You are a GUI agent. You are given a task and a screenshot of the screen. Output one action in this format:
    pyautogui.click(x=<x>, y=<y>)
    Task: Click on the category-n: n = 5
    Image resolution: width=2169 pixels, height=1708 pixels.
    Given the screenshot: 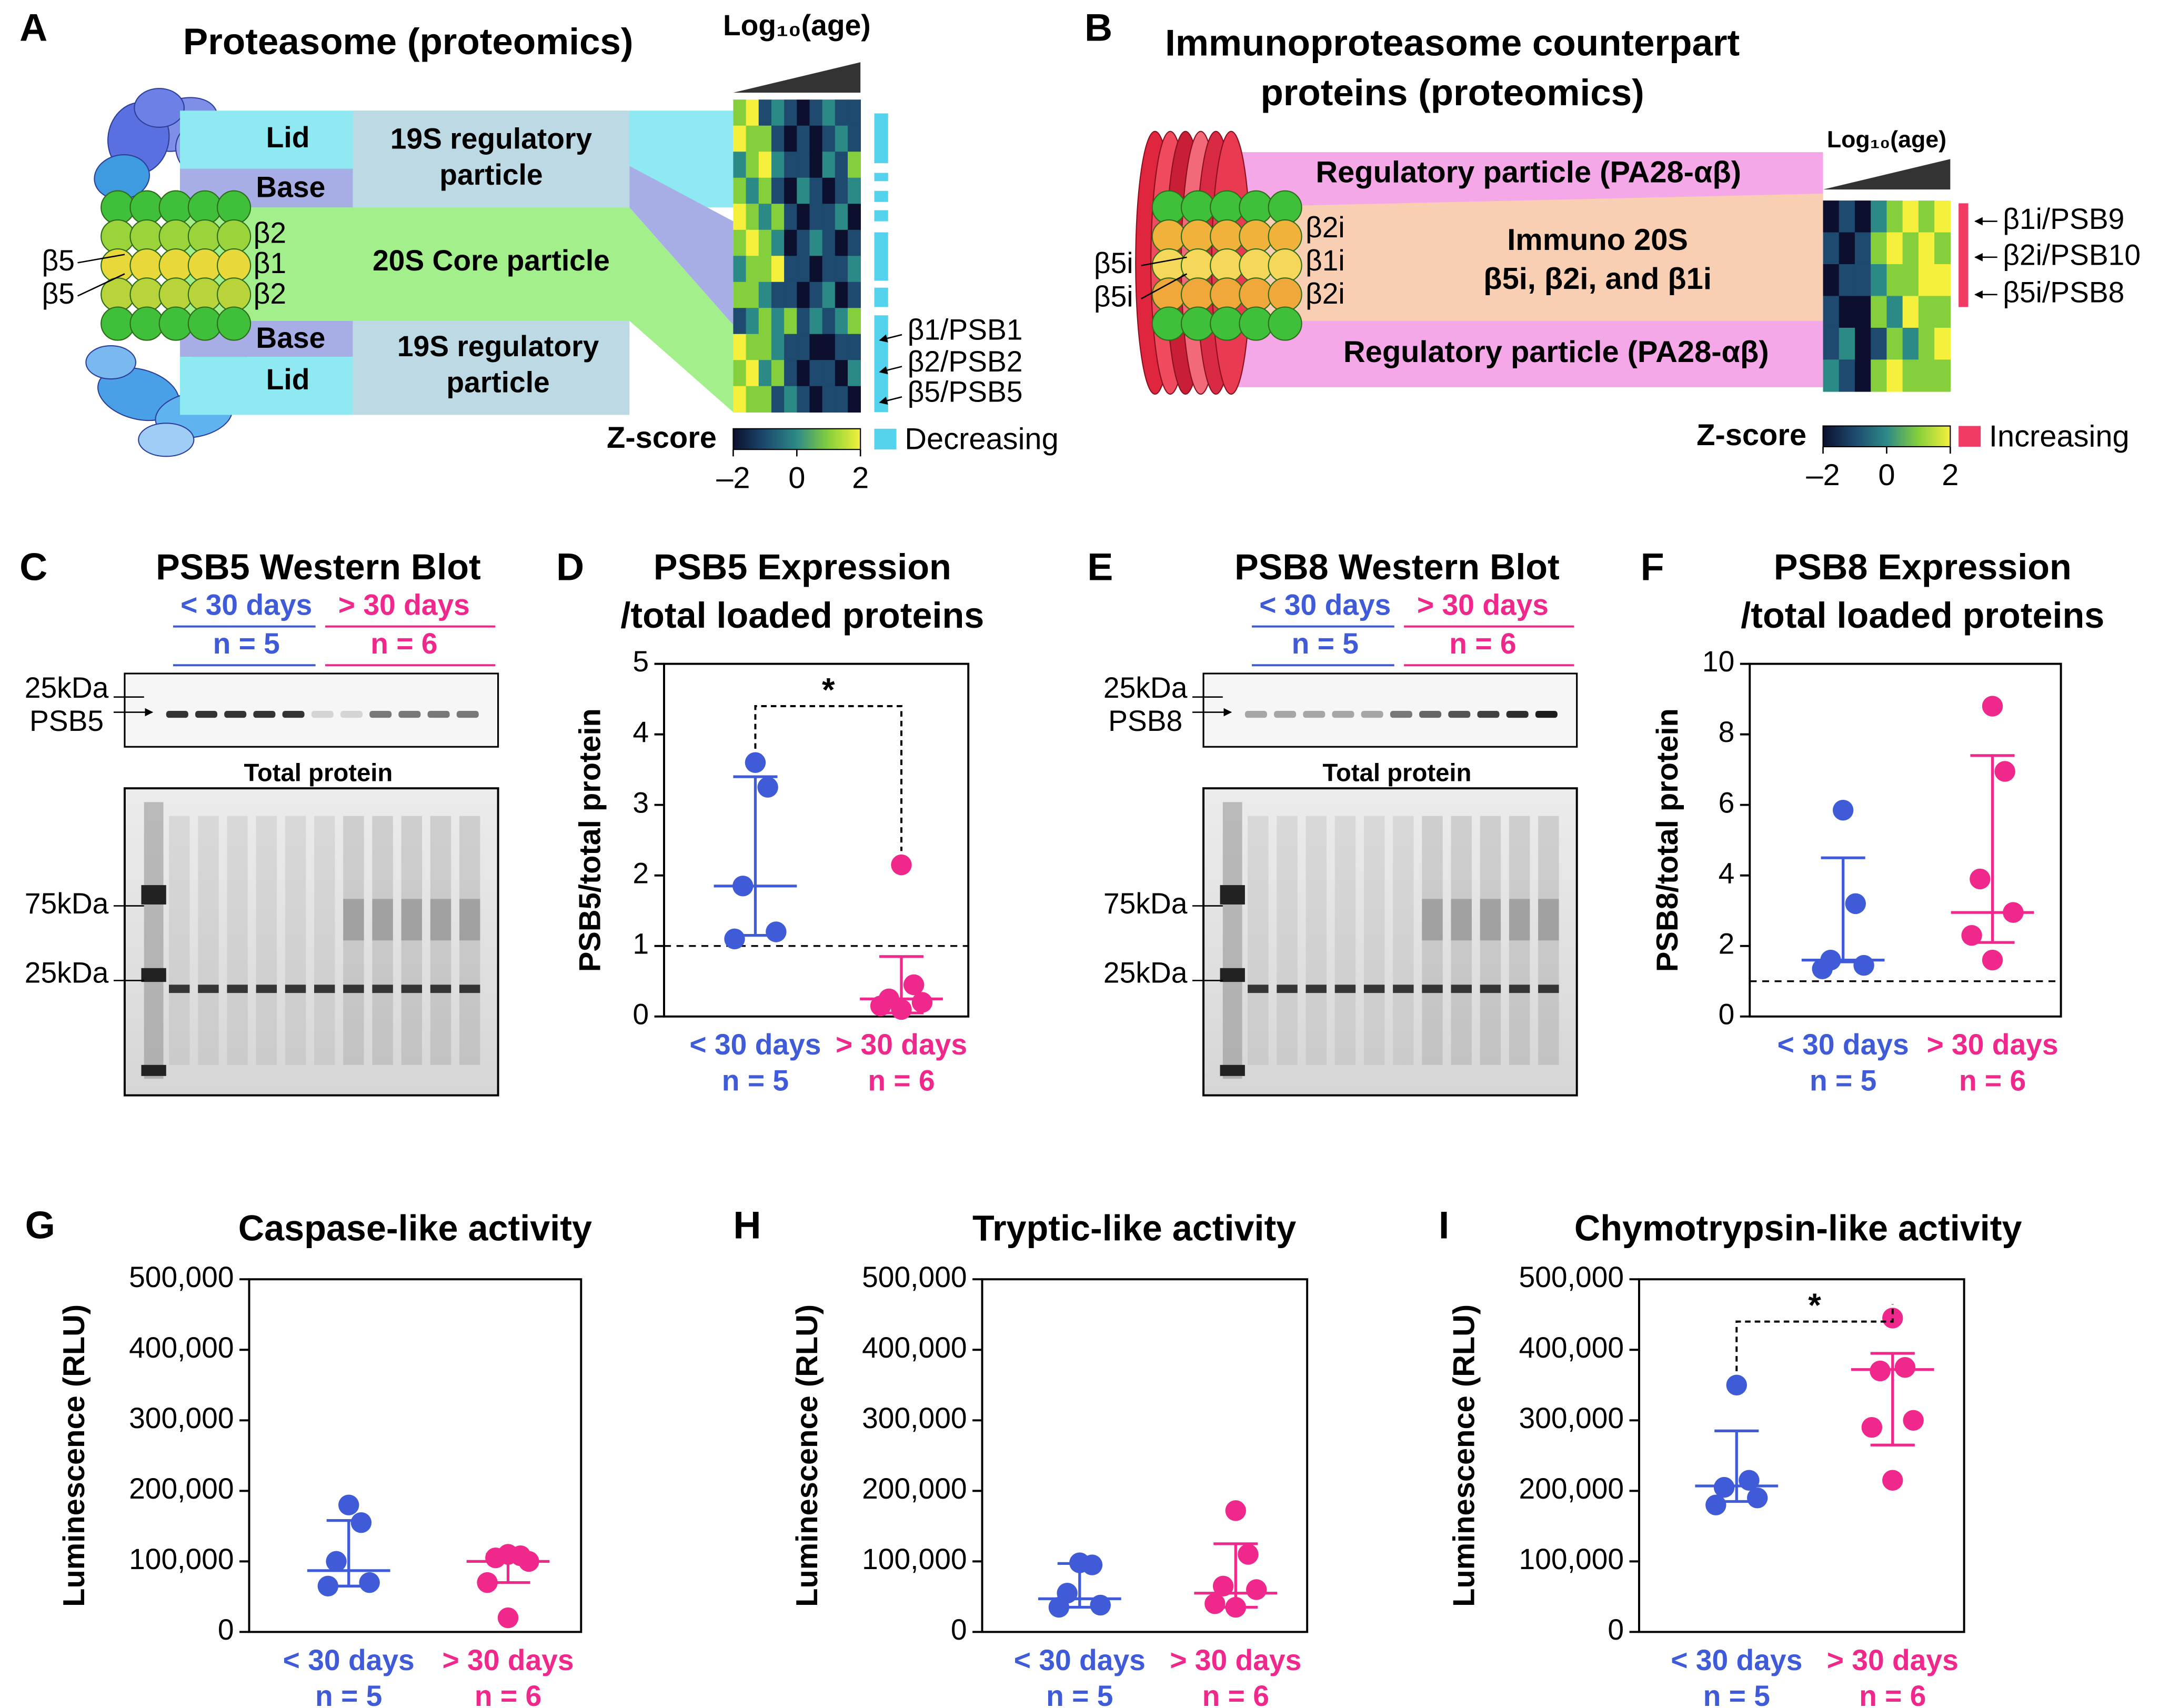 What is the action you would take?
    pyautogui.click(x=1843, y=1080)
    